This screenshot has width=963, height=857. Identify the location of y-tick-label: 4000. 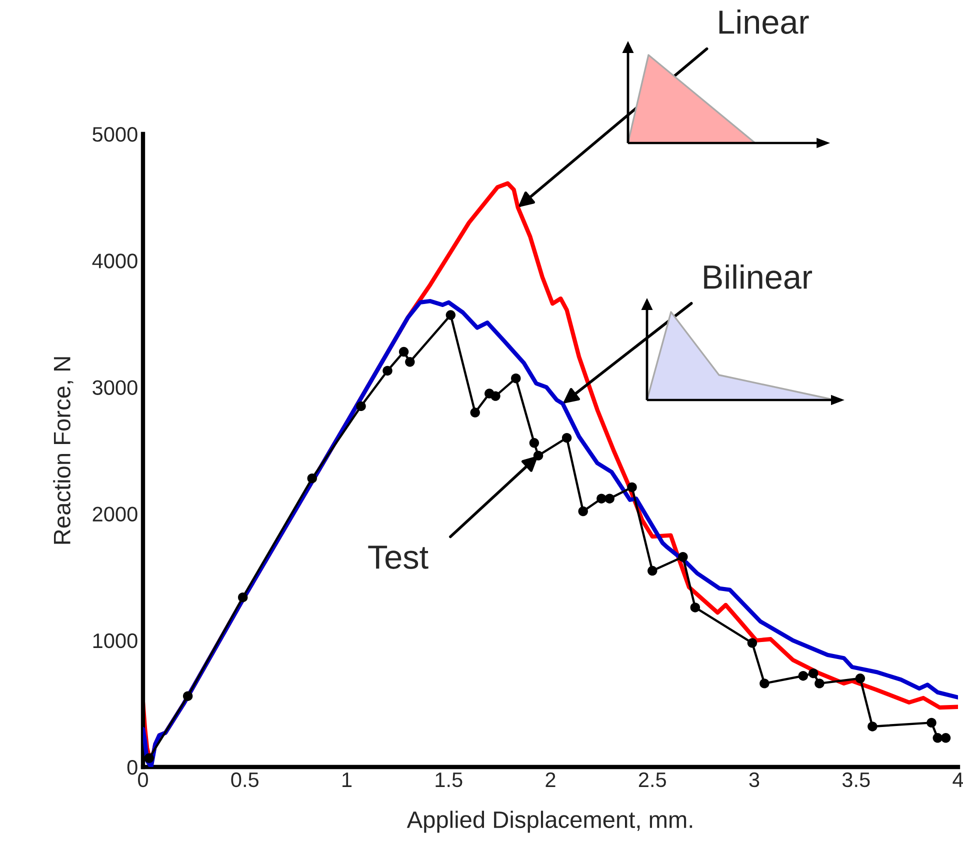
(115, 261).